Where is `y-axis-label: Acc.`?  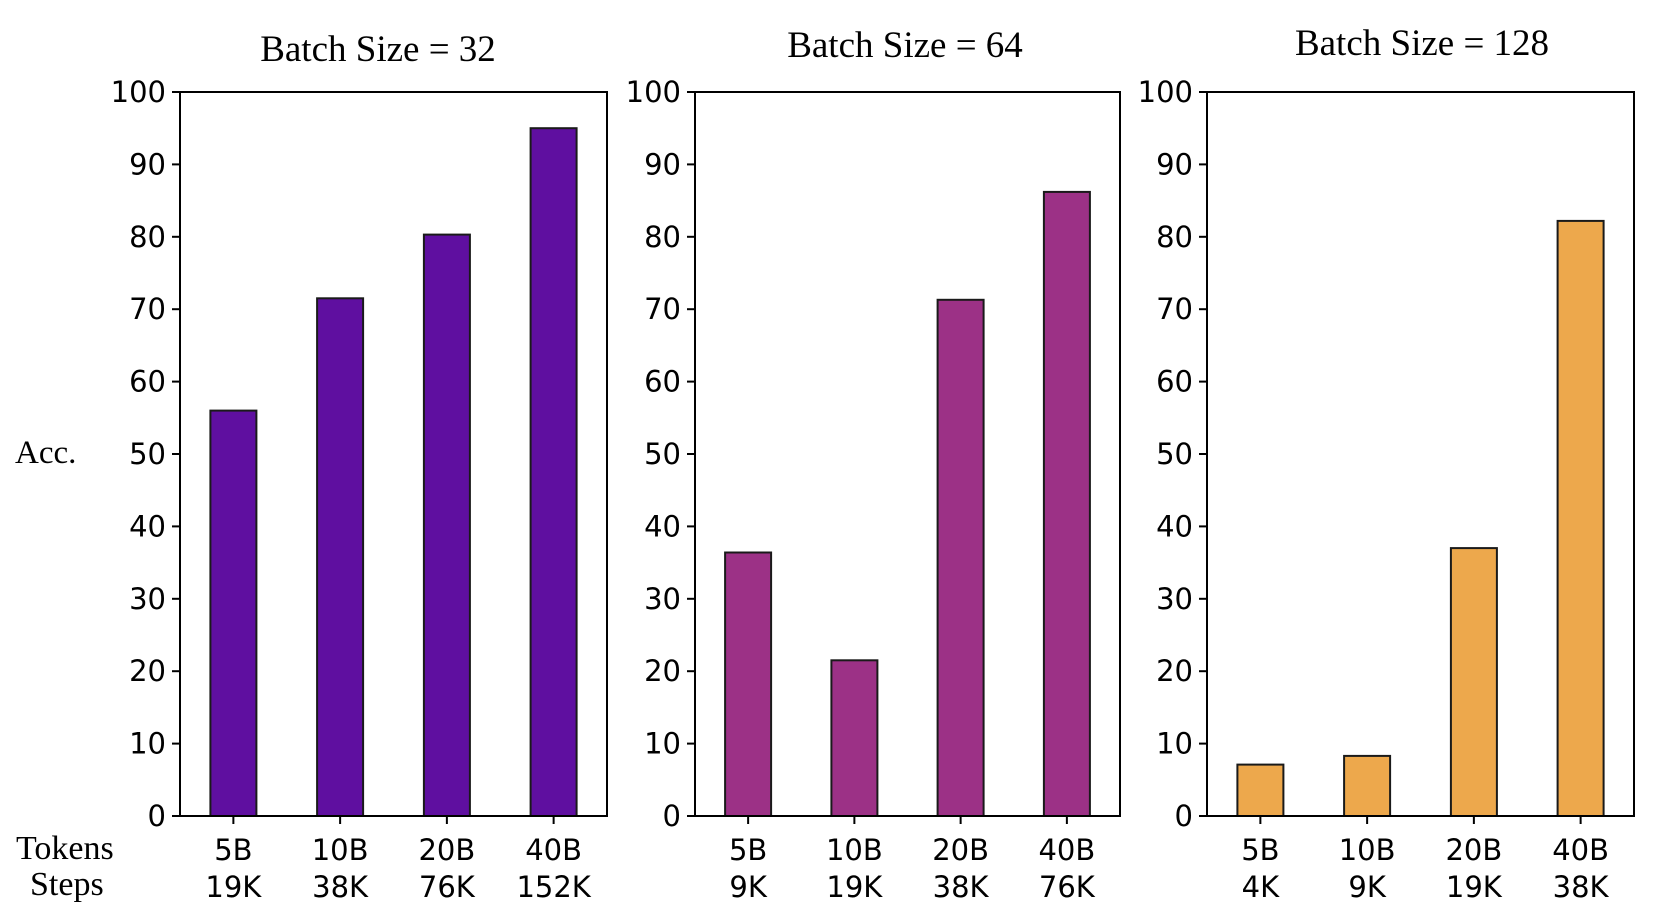
y-axis-label: Acc. is located at coordinates (45, 453).